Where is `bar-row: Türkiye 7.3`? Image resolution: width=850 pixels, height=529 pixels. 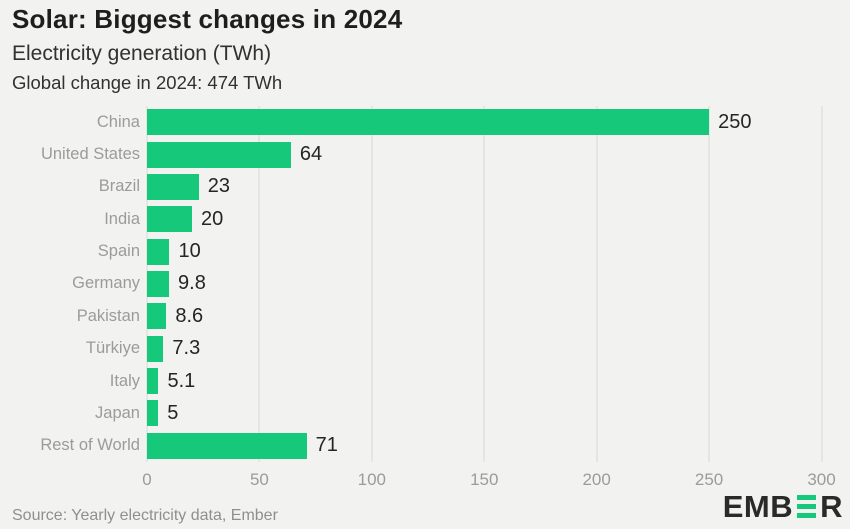
bar-row: Türkiye 7.3 is located at coordinates (413, 349).